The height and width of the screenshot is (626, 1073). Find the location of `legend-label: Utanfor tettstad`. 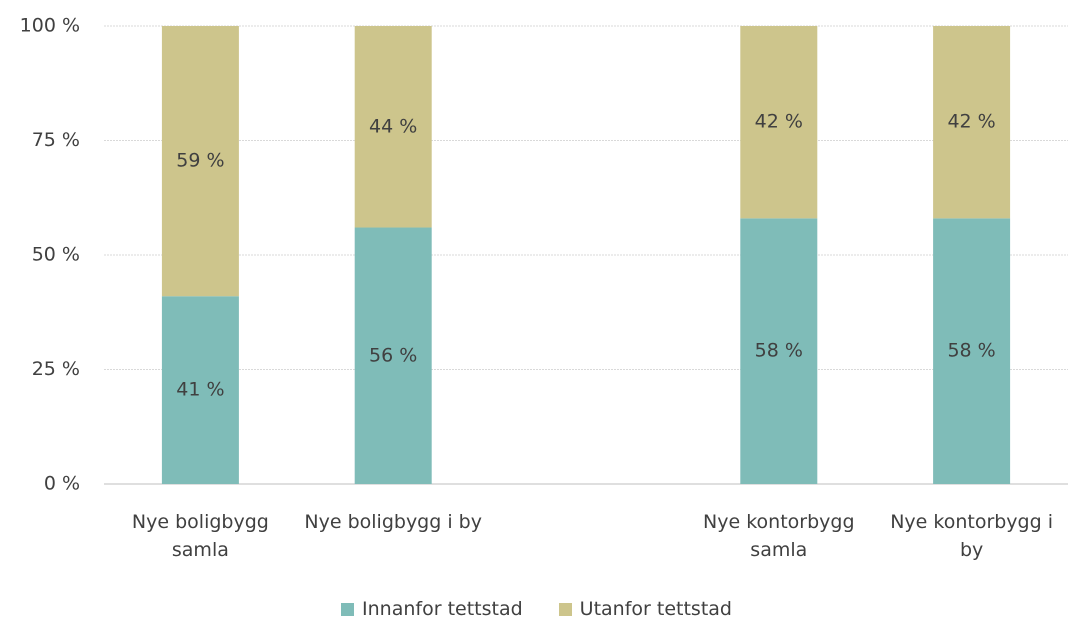

legend-label: Utanfor tettstad is located at coordinates (655, 609).